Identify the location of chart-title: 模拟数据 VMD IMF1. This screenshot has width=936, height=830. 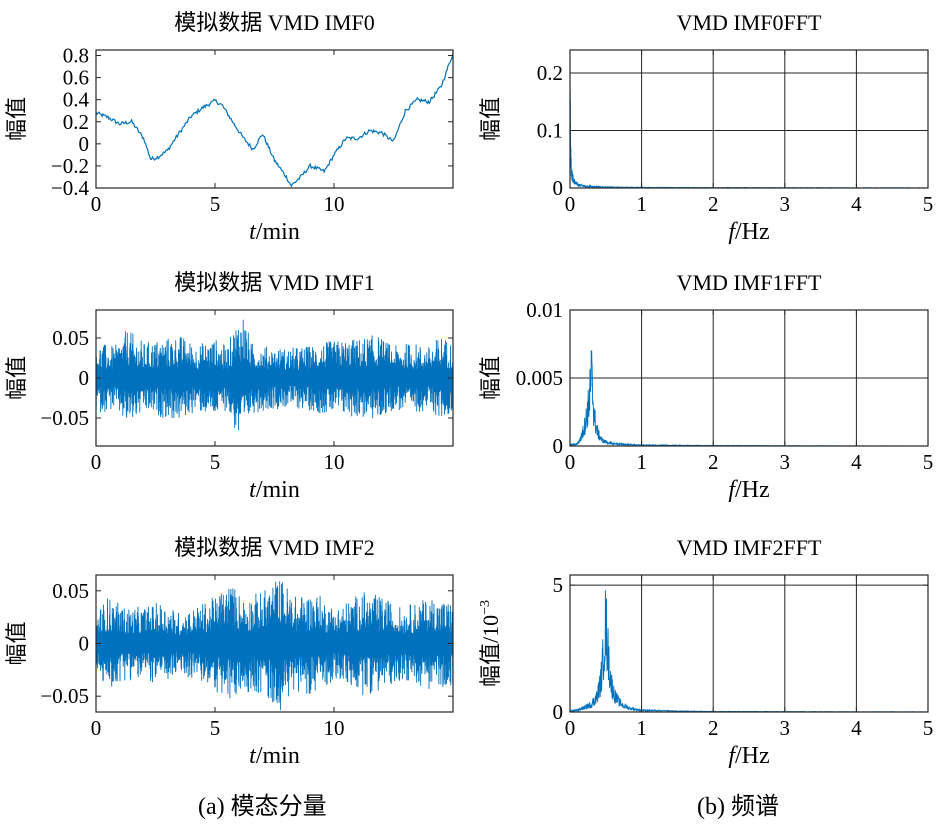
(274, 282).